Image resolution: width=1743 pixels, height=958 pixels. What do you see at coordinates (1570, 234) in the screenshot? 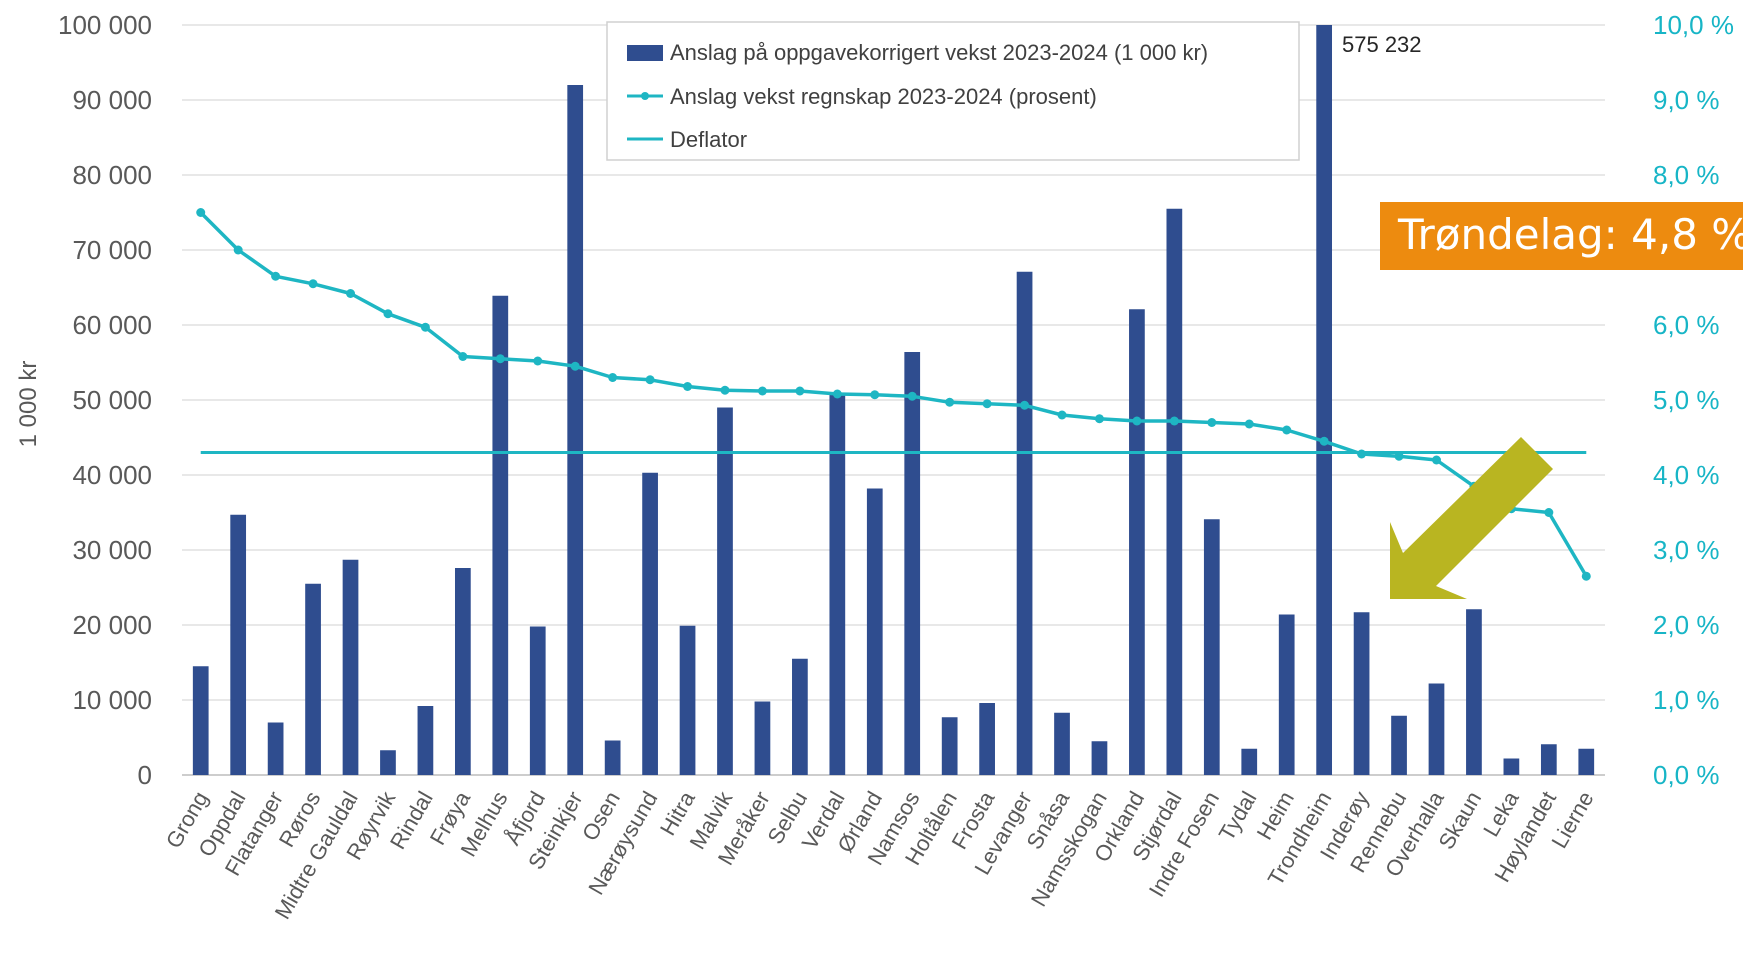
I see `region-callout-label: Trøndelag: 4,8 % (` at bounding box center [1570, 234].